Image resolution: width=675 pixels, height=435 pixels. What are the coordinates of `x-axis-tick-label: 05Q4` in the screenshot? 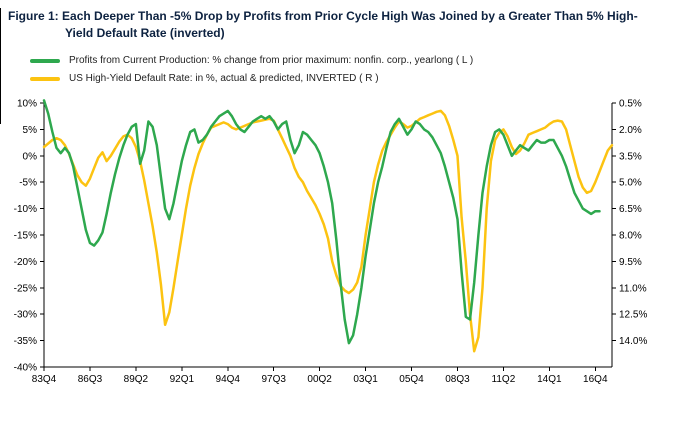 It's located at (411, 379).